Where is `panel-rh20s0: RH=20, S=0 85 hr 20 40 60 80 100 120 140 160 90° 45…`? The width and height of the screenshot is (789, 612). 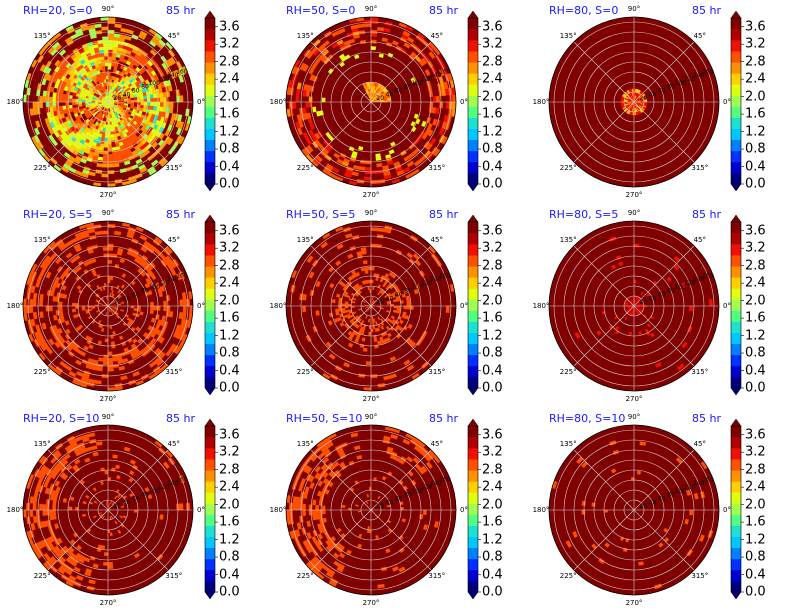 panel-rh20s0: RH=20, S=0 85 hr 20 40 60 80 100 120 140 160 90° 45… is located at coordinates (131, 102).